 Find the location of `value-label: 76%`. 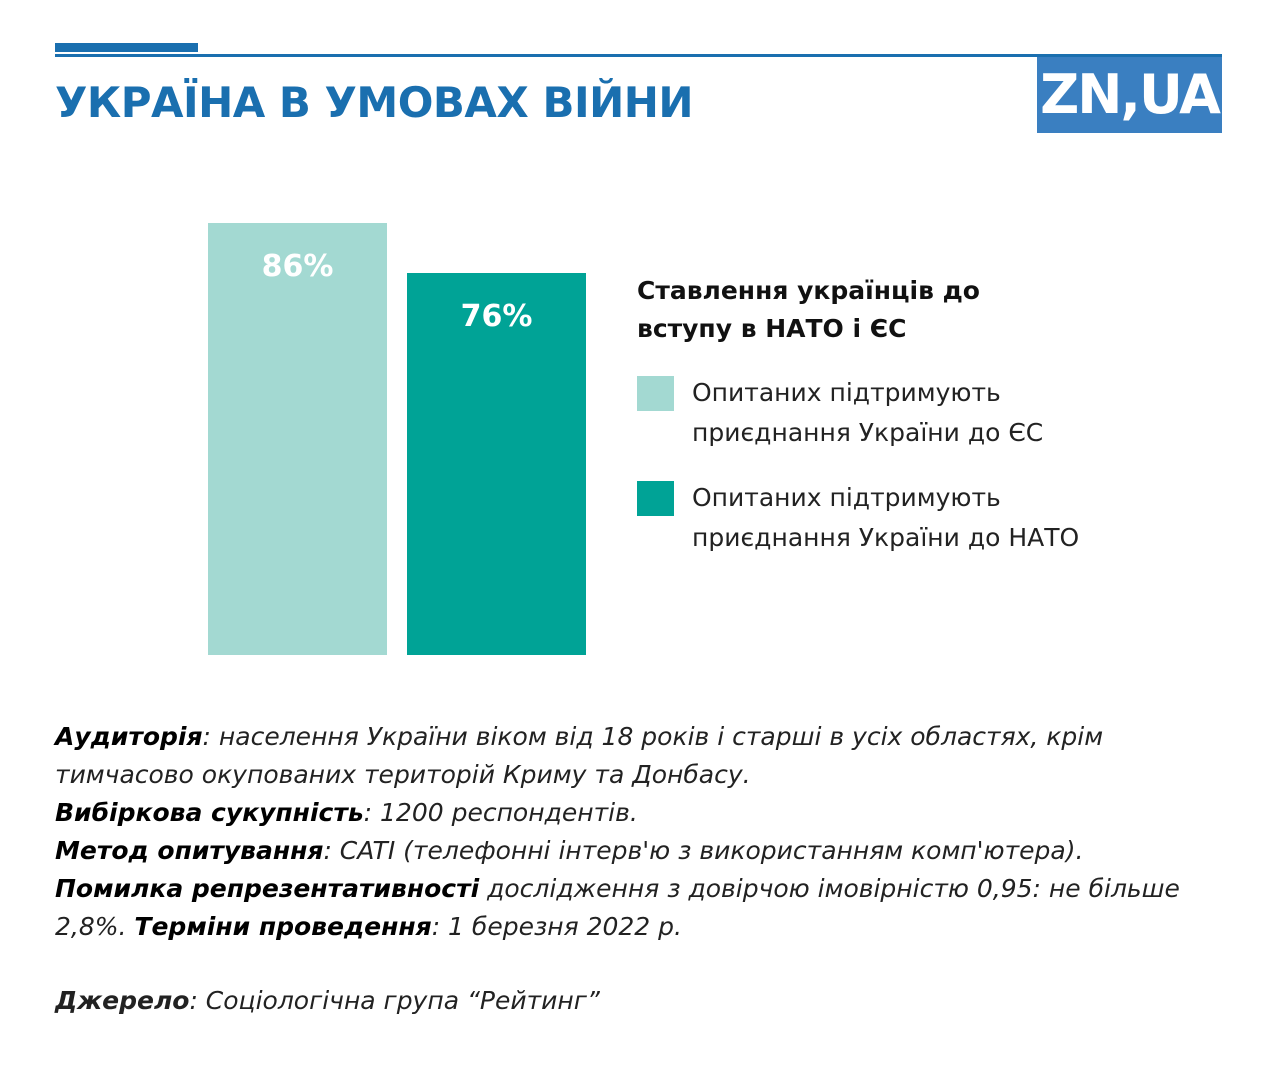

value-label: 76% is located at coordinates (496, 317).